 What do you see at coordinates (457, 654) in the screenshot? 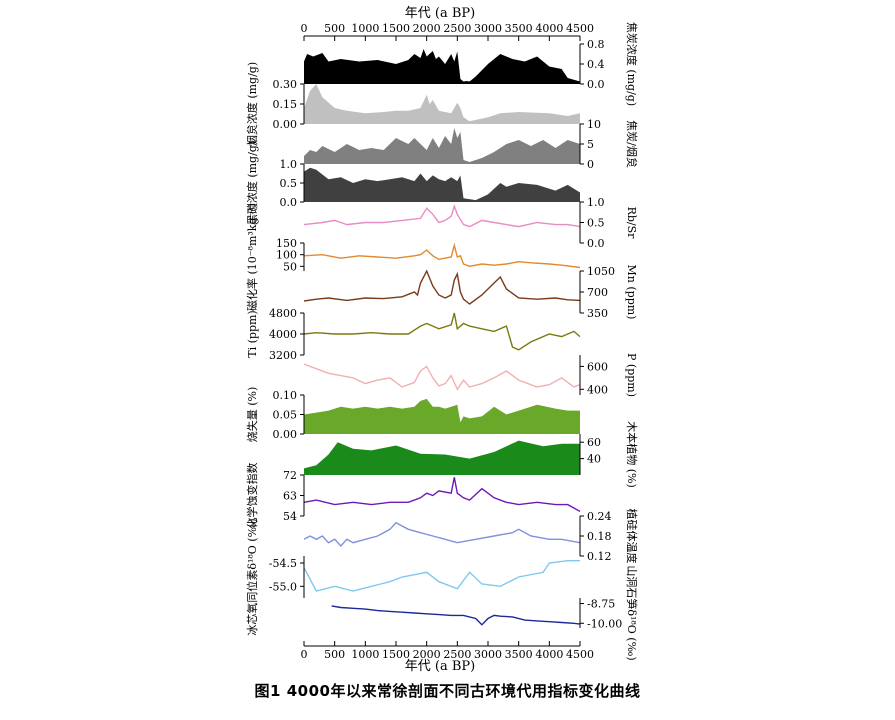
I see `bottom-tick-label: 2500` at bounding box center [457, 654].